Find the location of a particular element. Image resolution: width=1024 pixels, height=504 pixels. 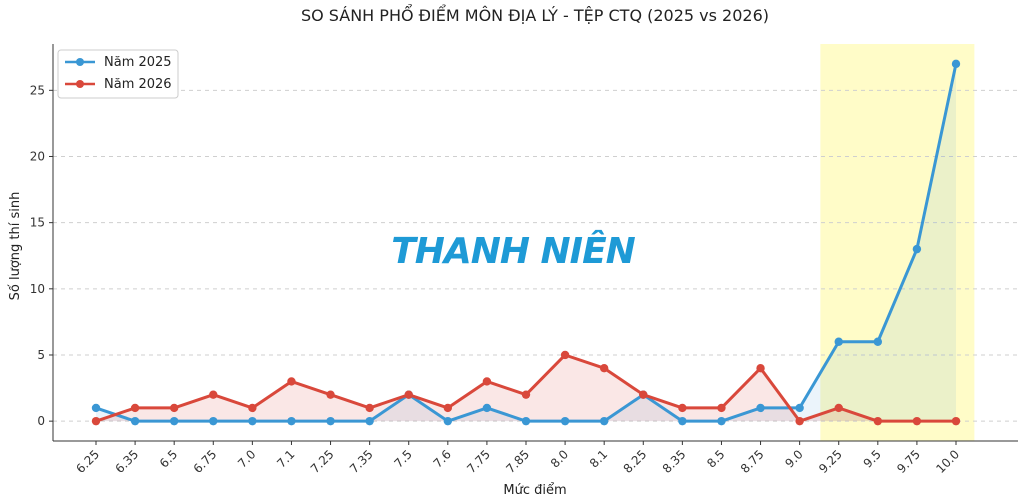

x-tick-label: 7.5 is located at coordinates (402, 458).